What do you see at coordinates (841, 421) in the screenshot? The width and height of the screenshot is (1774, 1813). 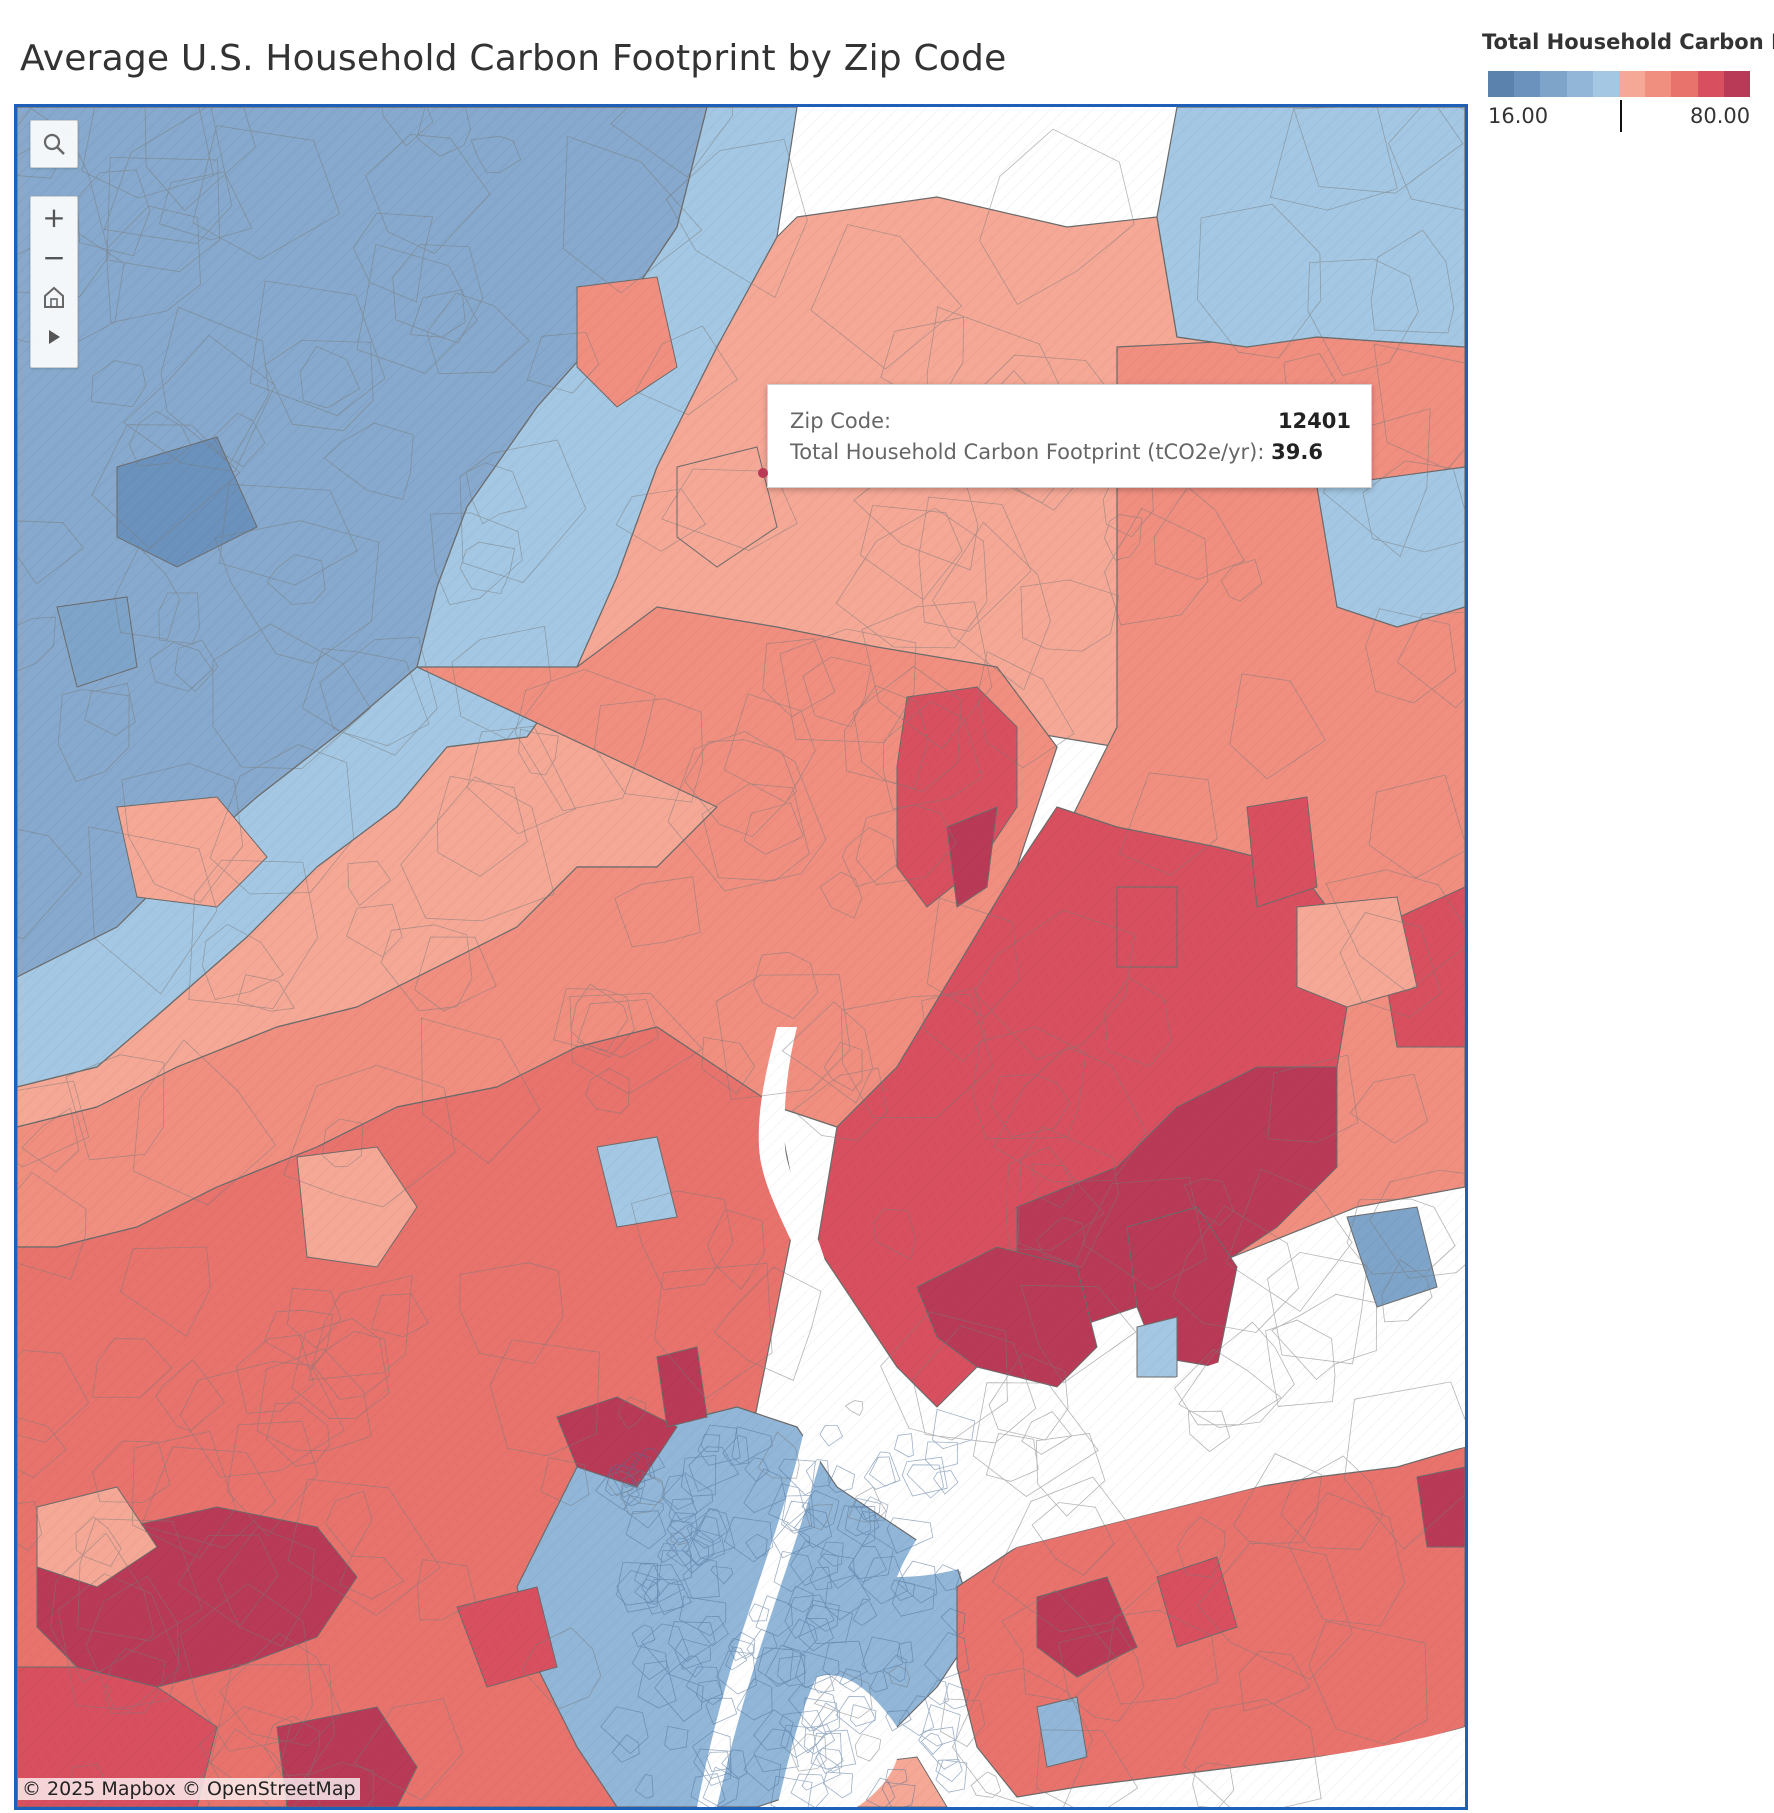 I see `tooltip-zip-label: Zip Code:` at bounding box center [841, 421].